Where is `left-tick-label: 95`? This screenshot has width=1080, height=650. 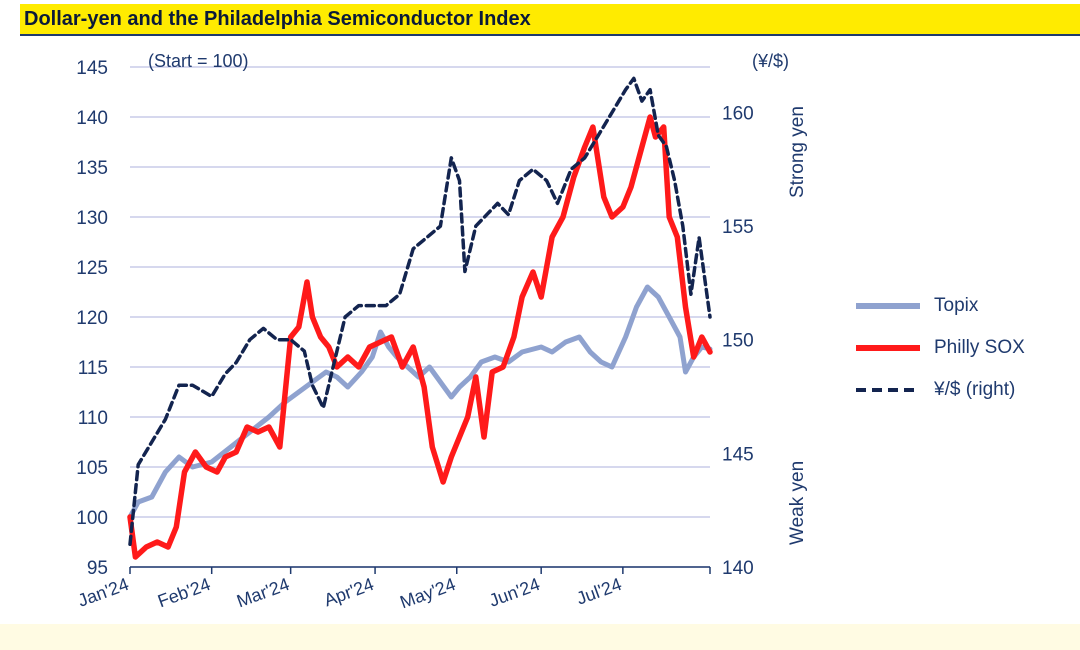 left-tick-label: 95 is located at coordinates (97, 568).